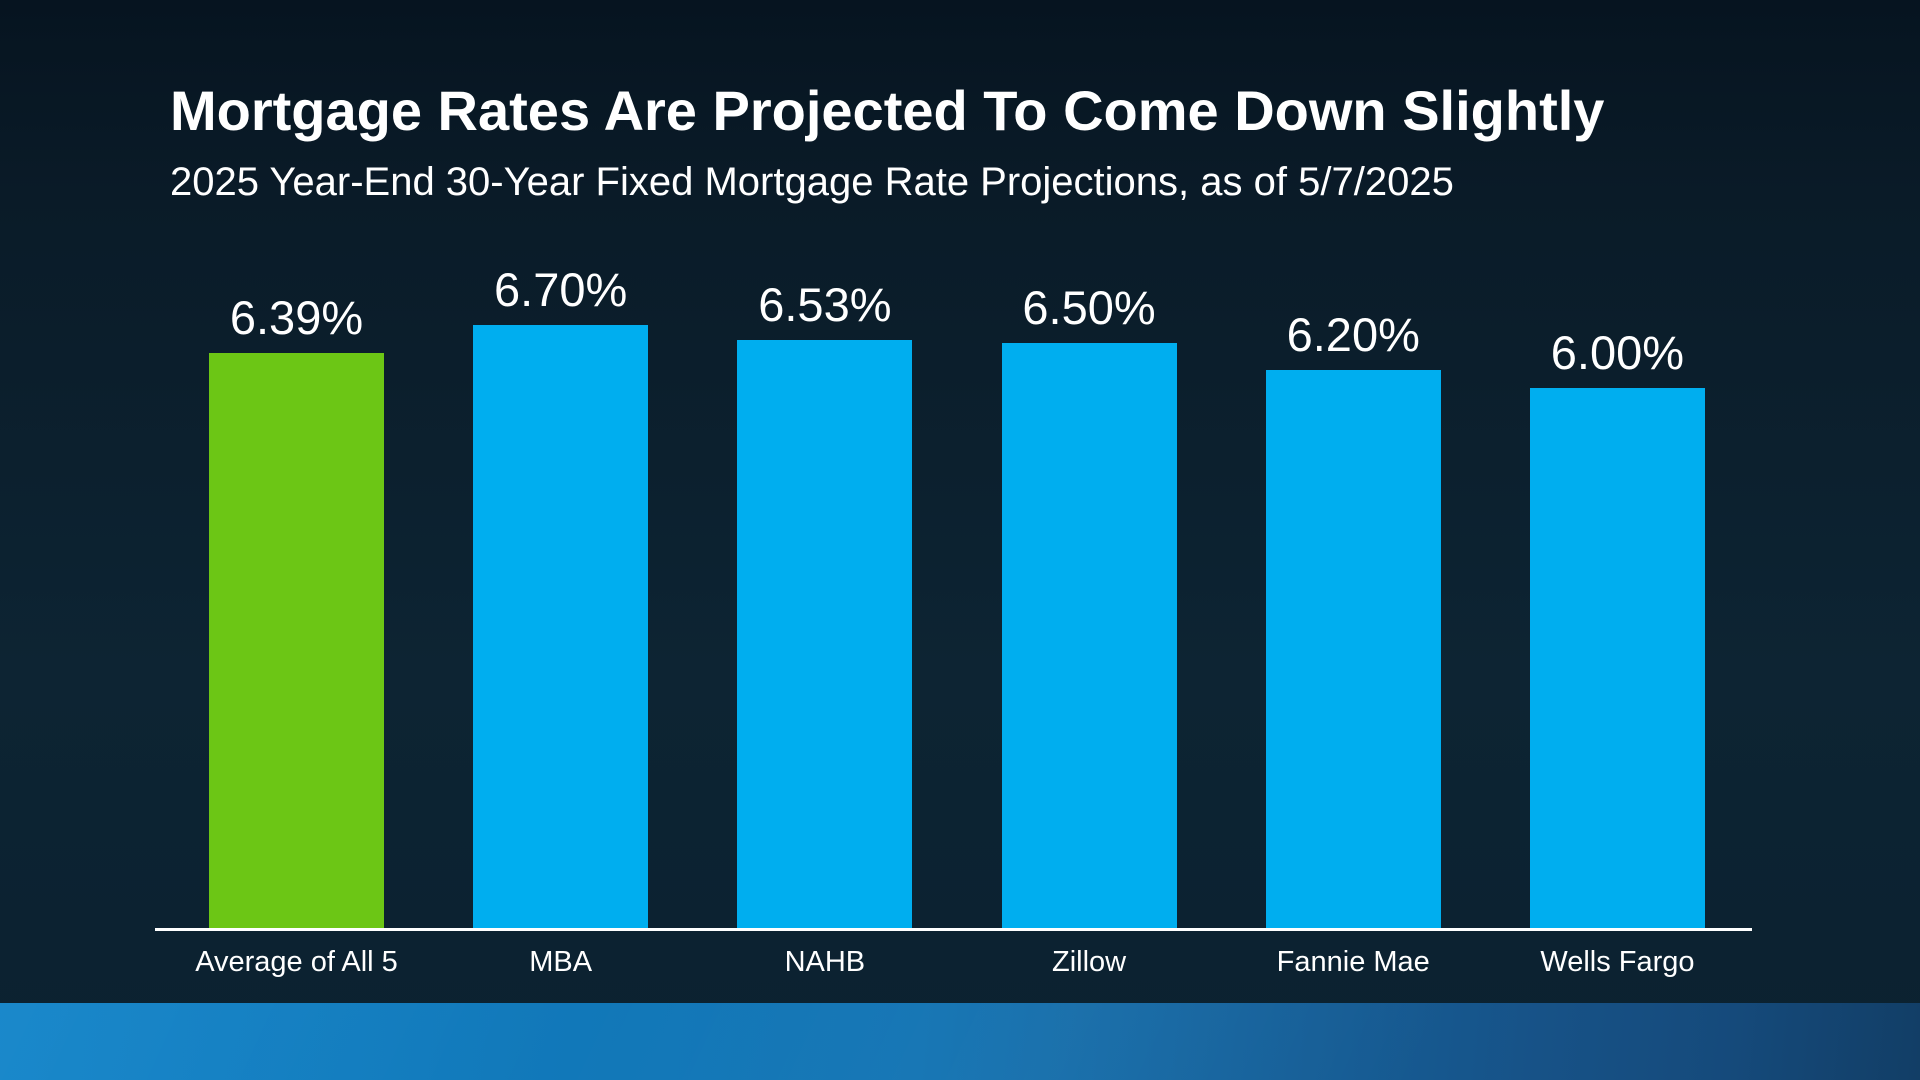 The image size is (1920, 1080). I want to click on bar-value-label: 6.00%, so click(1617, 352).